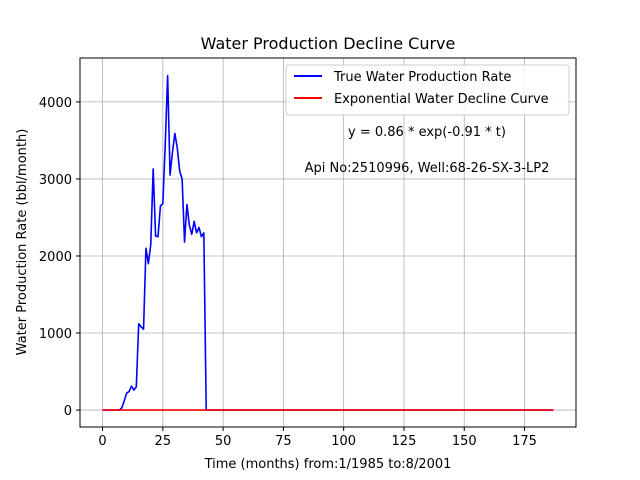 This screenshot has height=480, width=640. I want to click on x-tick-label: 25, so click(163, 441).